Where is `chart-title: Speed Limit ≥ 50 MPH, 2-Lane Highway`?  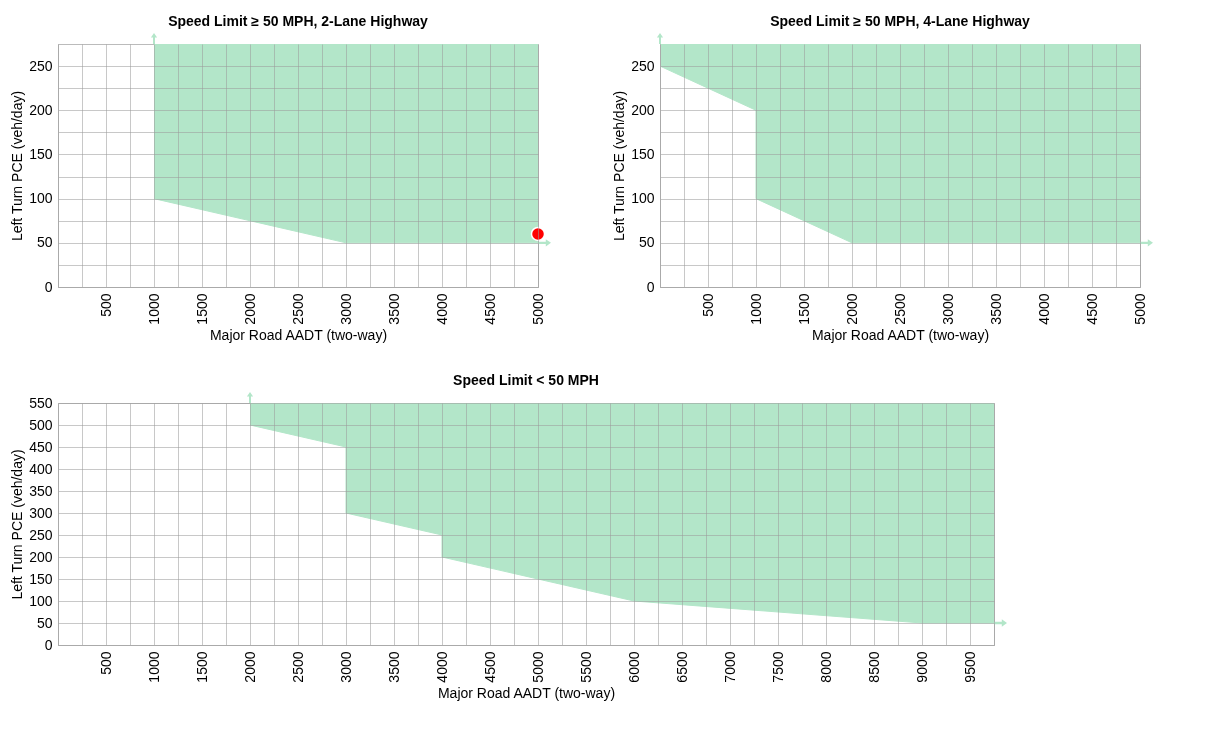
chart-title: Speed Limit ≥ 50 MPH, 2-Lane Highway is located at coordinates (298, 21).